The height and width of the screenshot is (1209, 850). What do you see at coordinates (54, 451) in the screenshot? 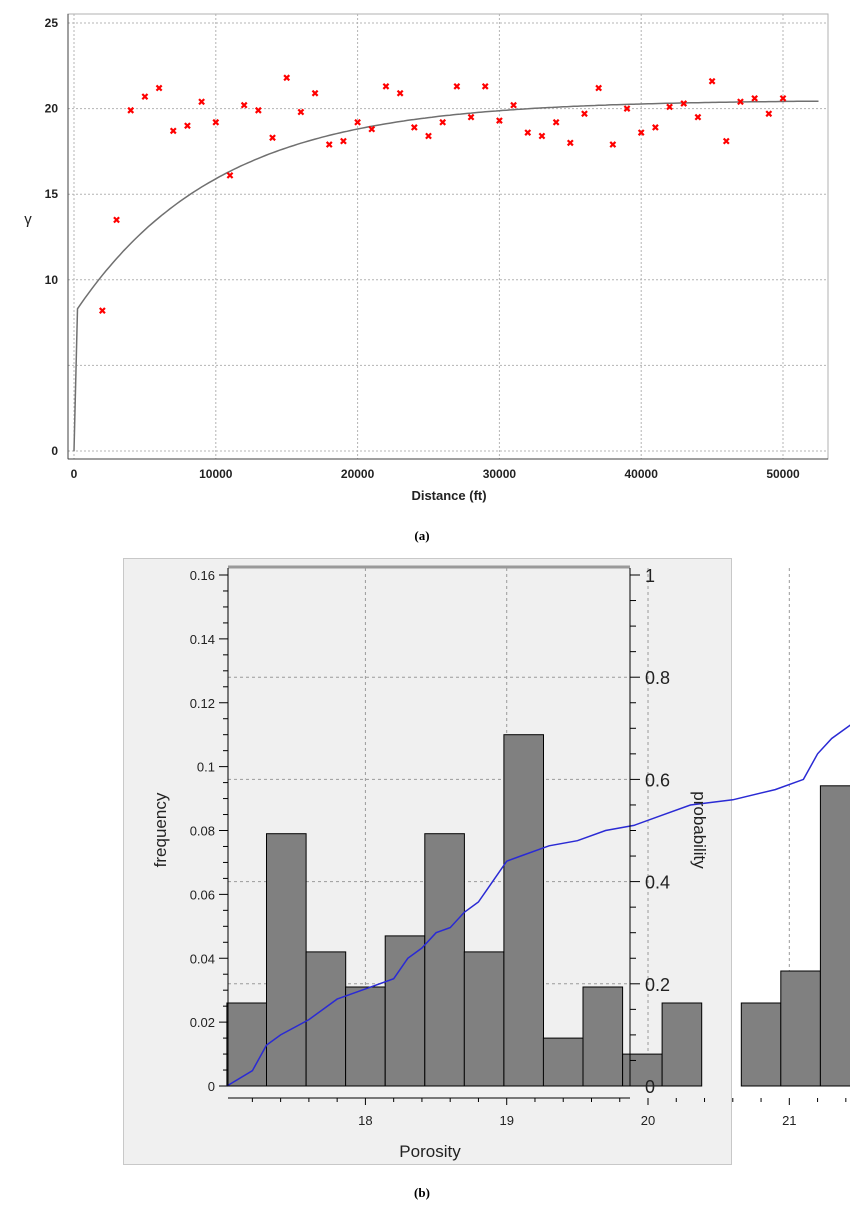
I see `semivariogram-y-tick-label: 0` at bounding box center [54, 451].